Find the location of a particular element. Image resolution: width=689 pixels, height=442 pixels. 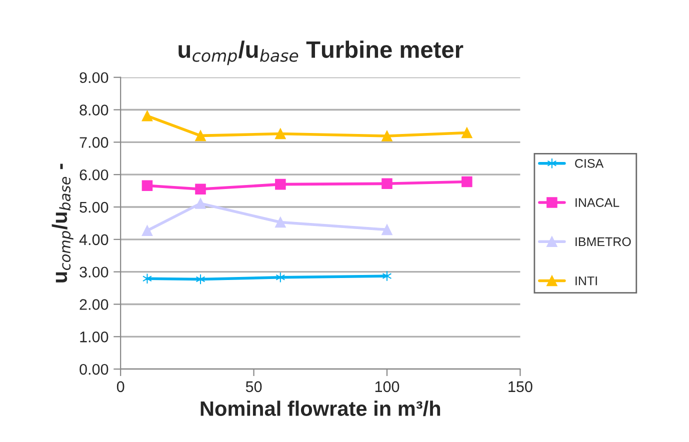

x-tick-label: 150 is located at coordinates (520, 386).